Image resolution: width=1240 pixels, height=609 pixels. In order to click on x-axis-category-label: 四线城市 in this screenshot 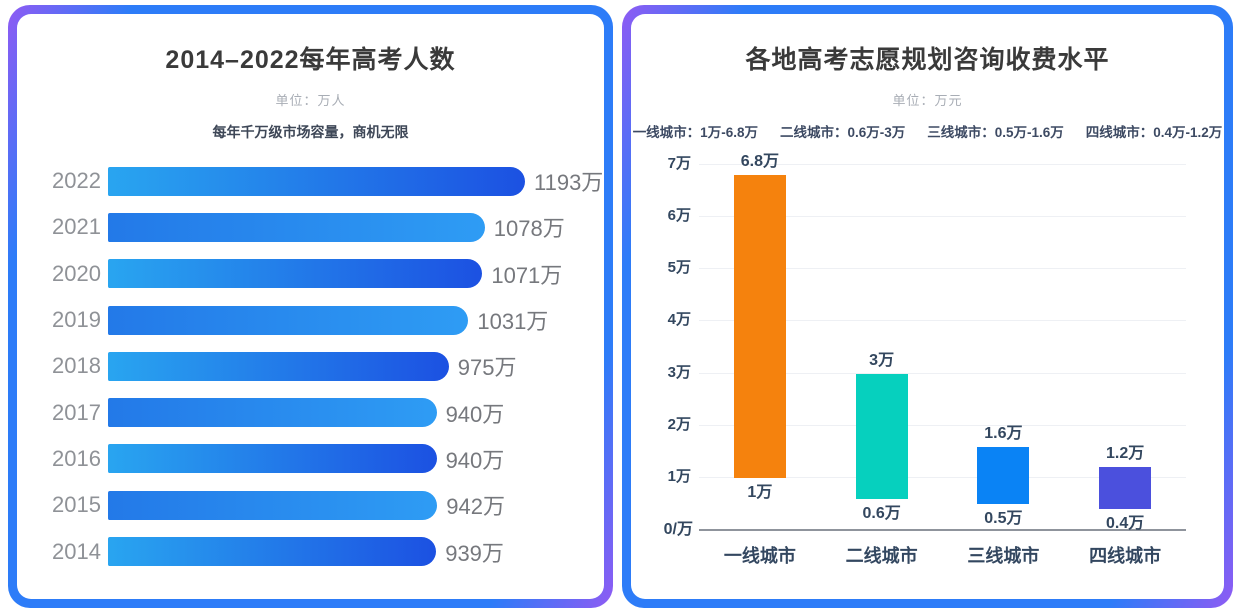, I will do `click(1125, 556)`.